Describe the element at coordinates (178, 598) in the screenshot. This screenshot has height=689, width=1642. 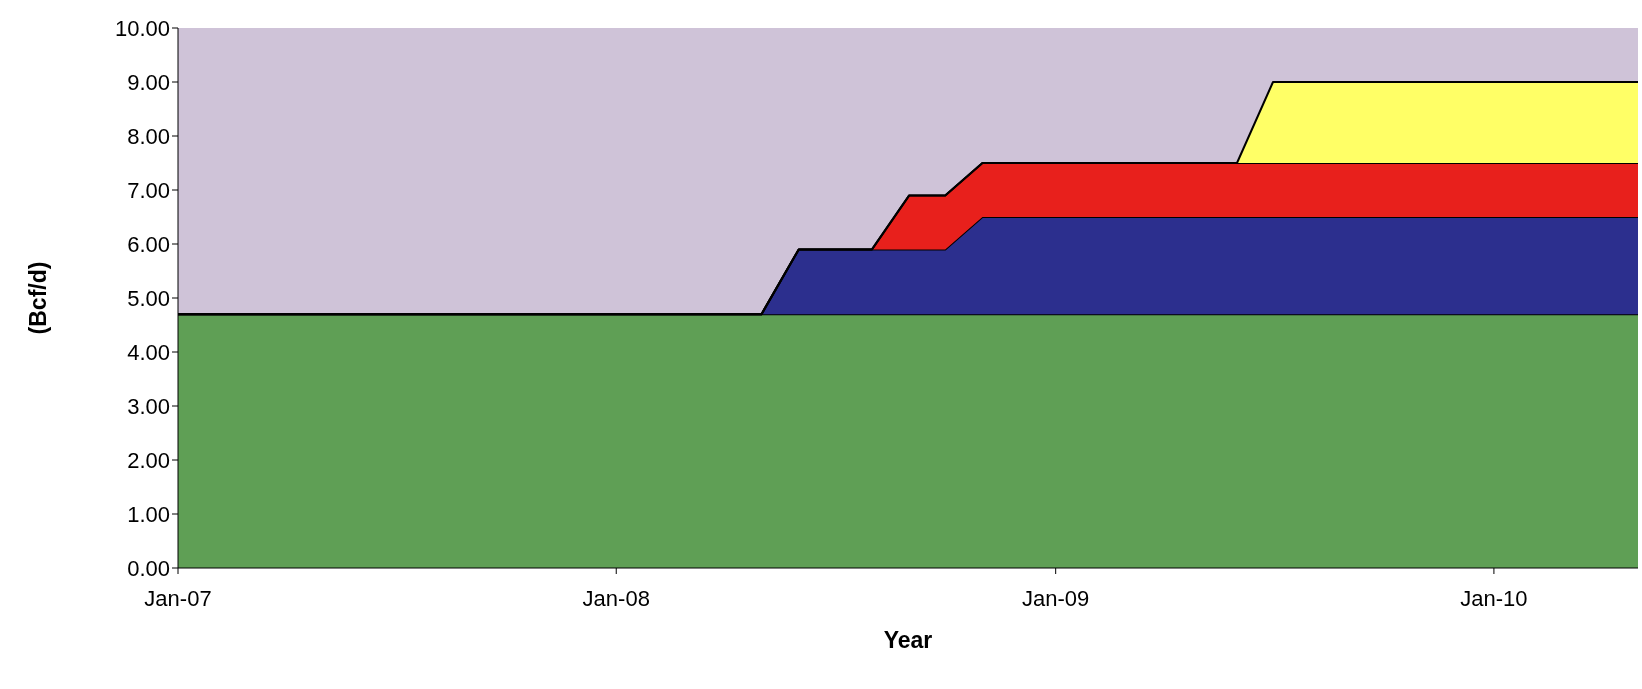
I see `x-tick-label: Jan-07` at that location.